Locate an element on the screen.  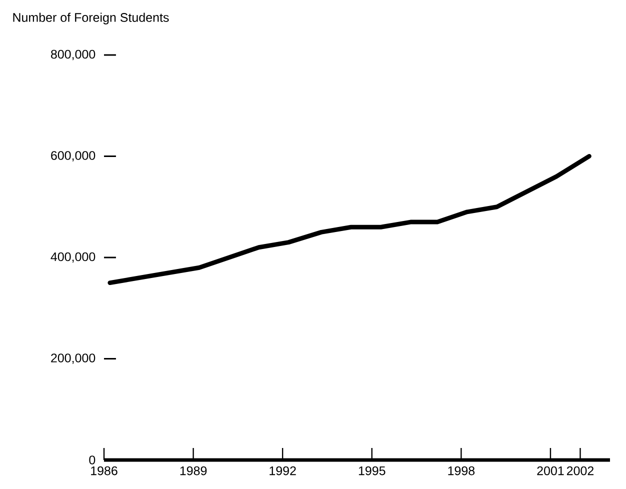
y-tick-label: 200,000 is located at coordinates (73, 359).